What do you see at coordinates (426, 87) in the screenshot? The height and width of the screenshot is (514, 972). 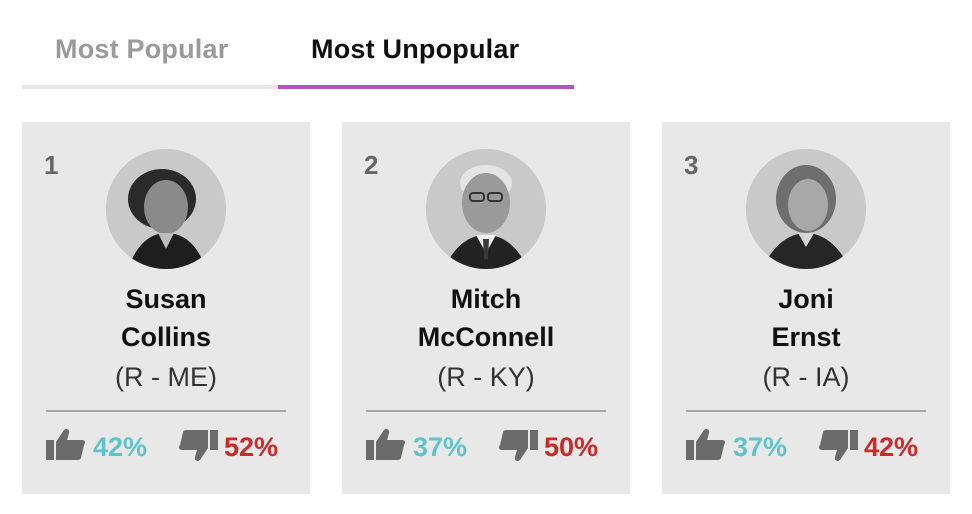 I see `tab-underline-active` at bounding box center [426, 87].